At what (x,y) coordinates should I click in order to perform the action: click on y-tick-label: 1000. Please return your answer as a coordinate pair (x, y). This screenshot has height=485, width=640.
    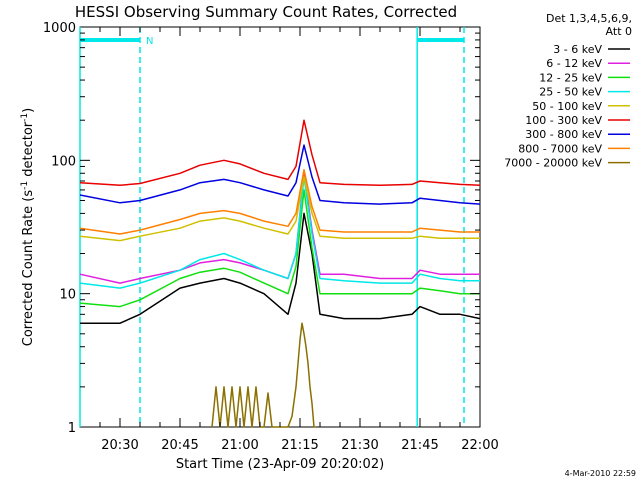
    Looking at the image, I should click on (59, 28).